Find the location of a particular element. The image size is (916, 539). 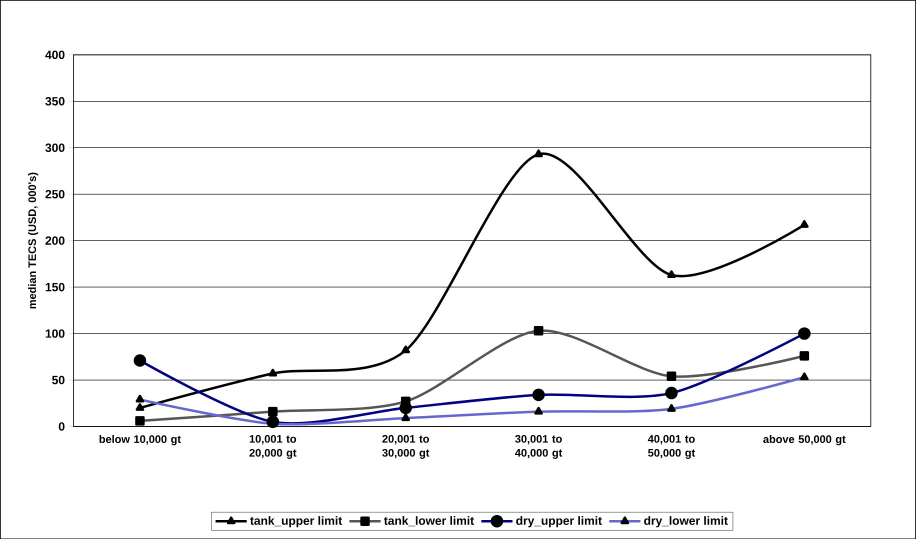

y-tick-label: 100 is located at coordinates (55, 333).